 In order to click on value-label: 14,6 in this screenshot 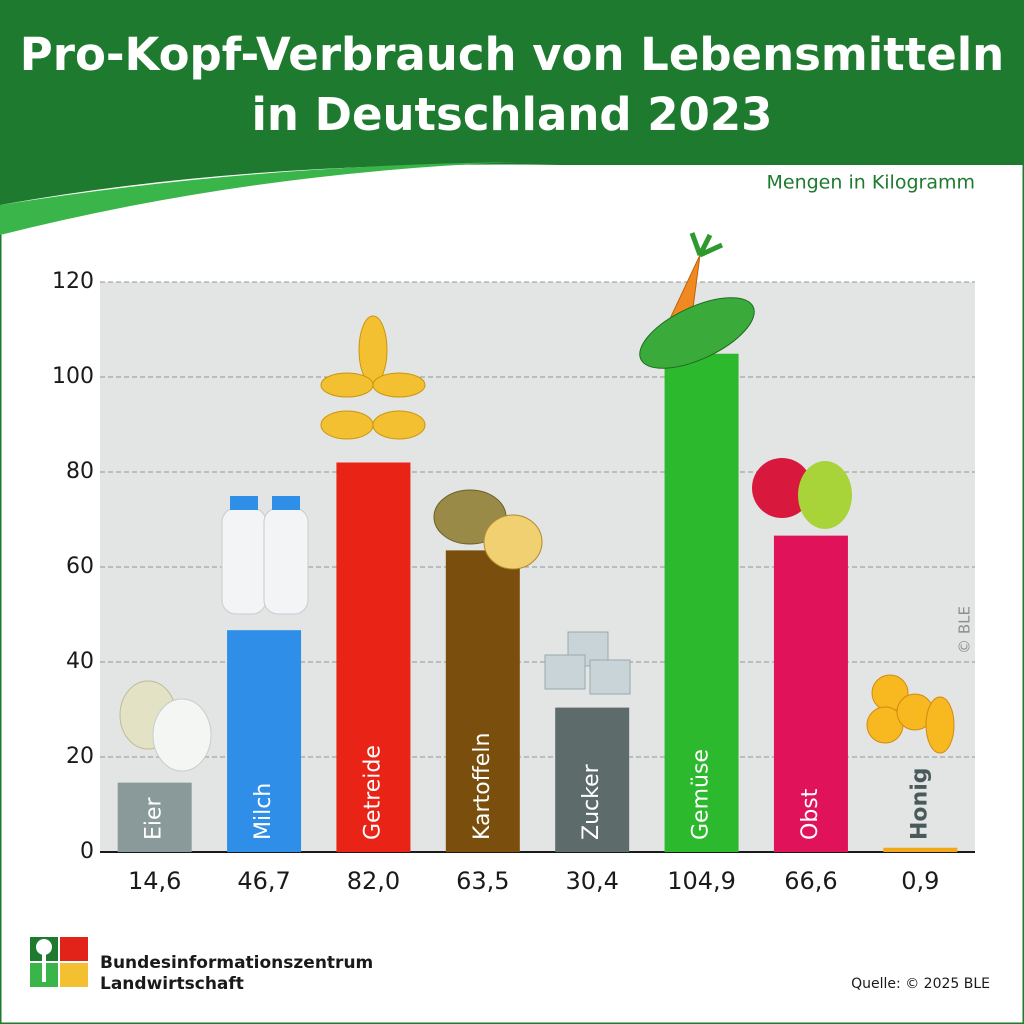, I will do `click(154, 881)`.